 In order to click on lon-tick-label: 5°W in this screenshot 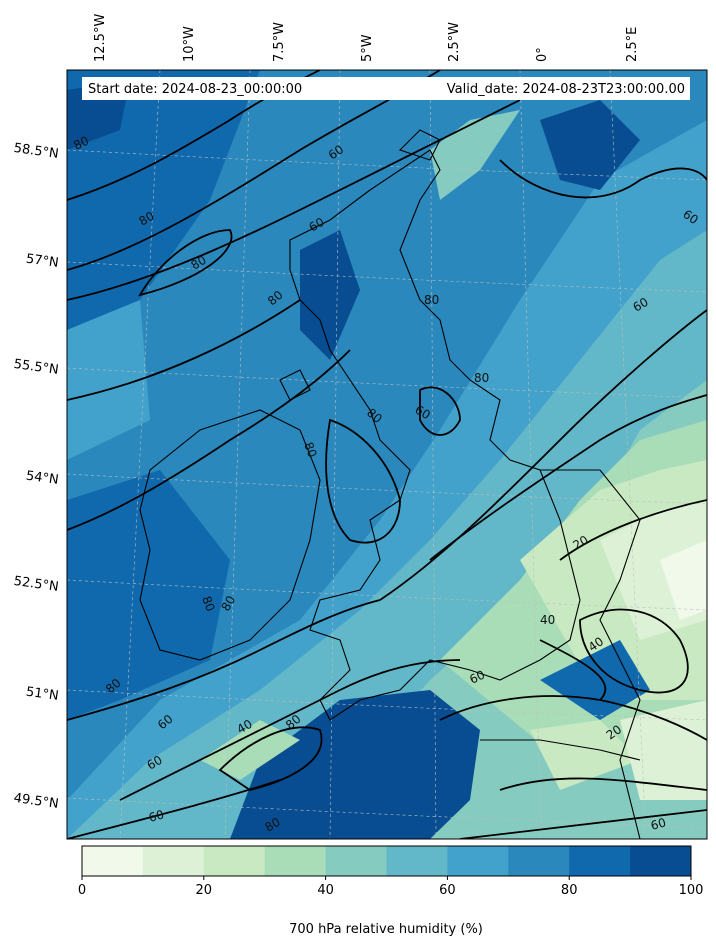, I will do `click(367, 48)`.